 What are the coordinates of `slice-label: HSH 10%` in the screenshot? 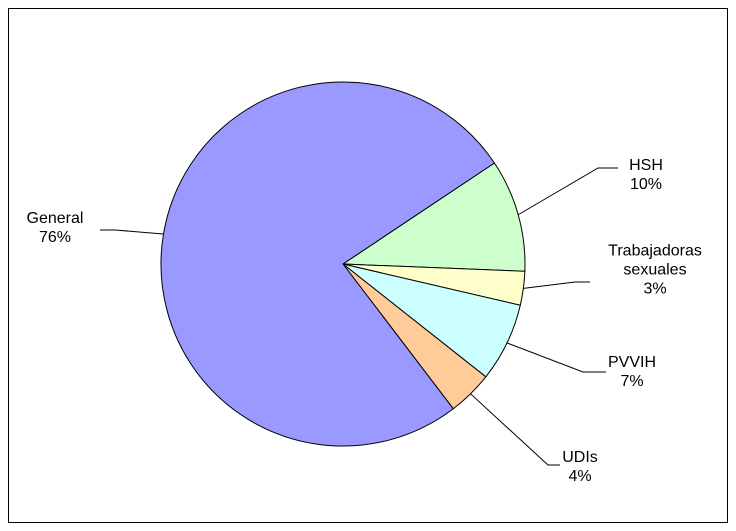 It's located at (646, 175).